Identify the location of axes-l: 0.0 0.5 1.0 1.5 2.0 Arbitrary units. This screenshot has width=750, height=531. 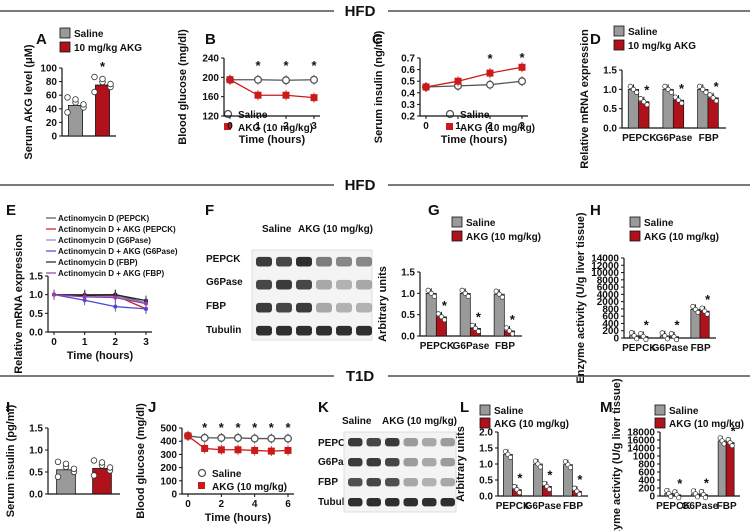
(521, 464).